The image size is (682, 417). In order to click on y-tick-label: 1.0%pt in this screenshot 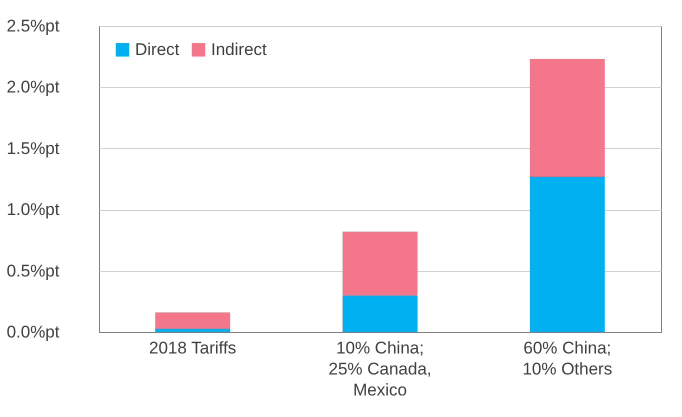, I will do `click(33, 210)`.